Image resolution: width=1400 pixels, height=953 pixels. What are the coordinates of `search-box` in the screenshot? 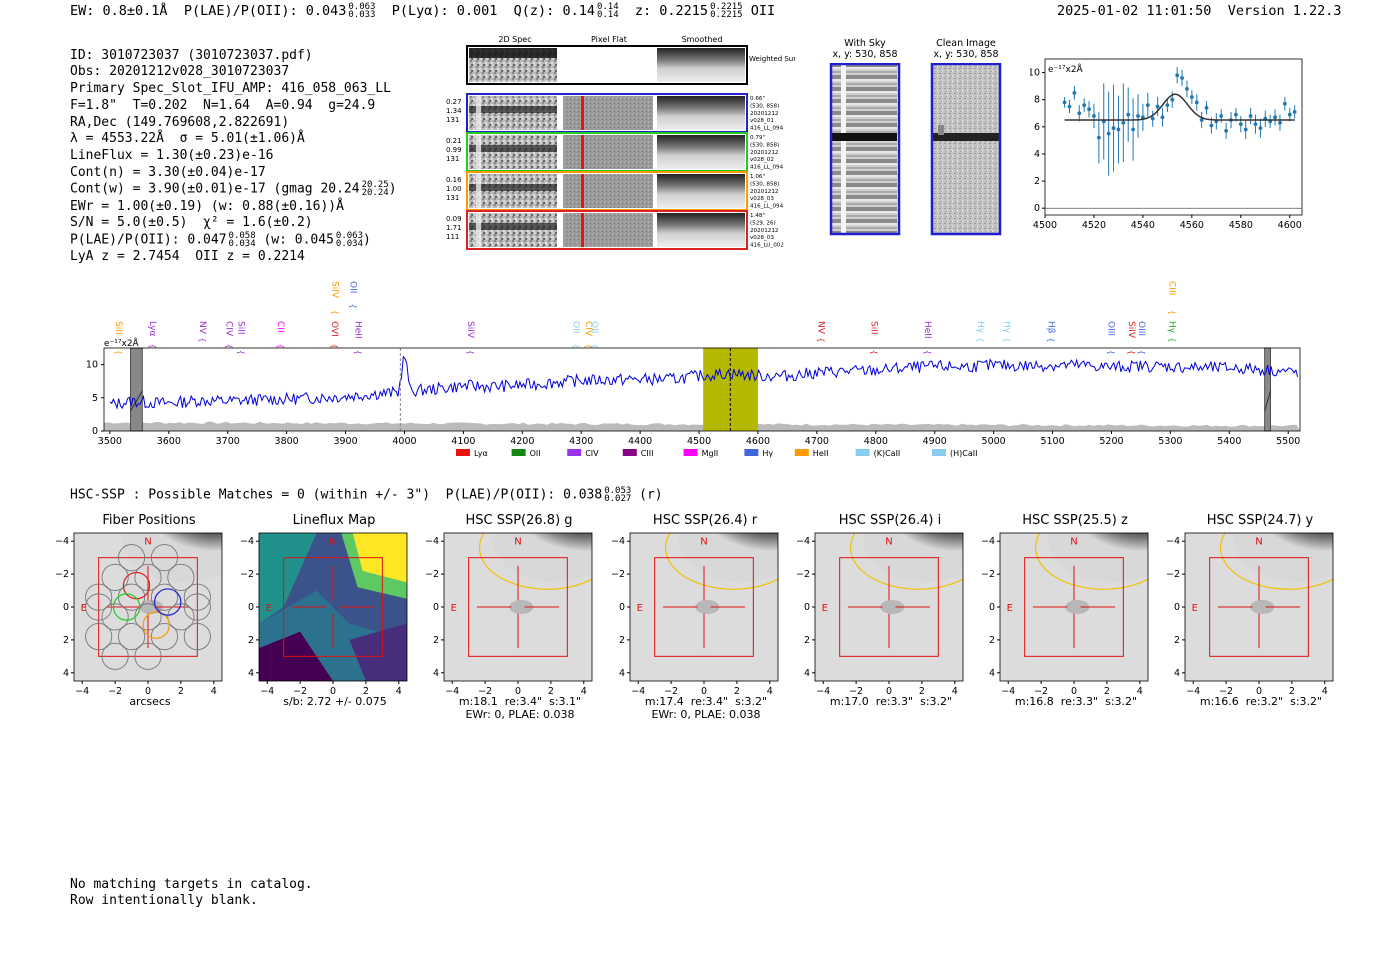 It's located at (518, 607).